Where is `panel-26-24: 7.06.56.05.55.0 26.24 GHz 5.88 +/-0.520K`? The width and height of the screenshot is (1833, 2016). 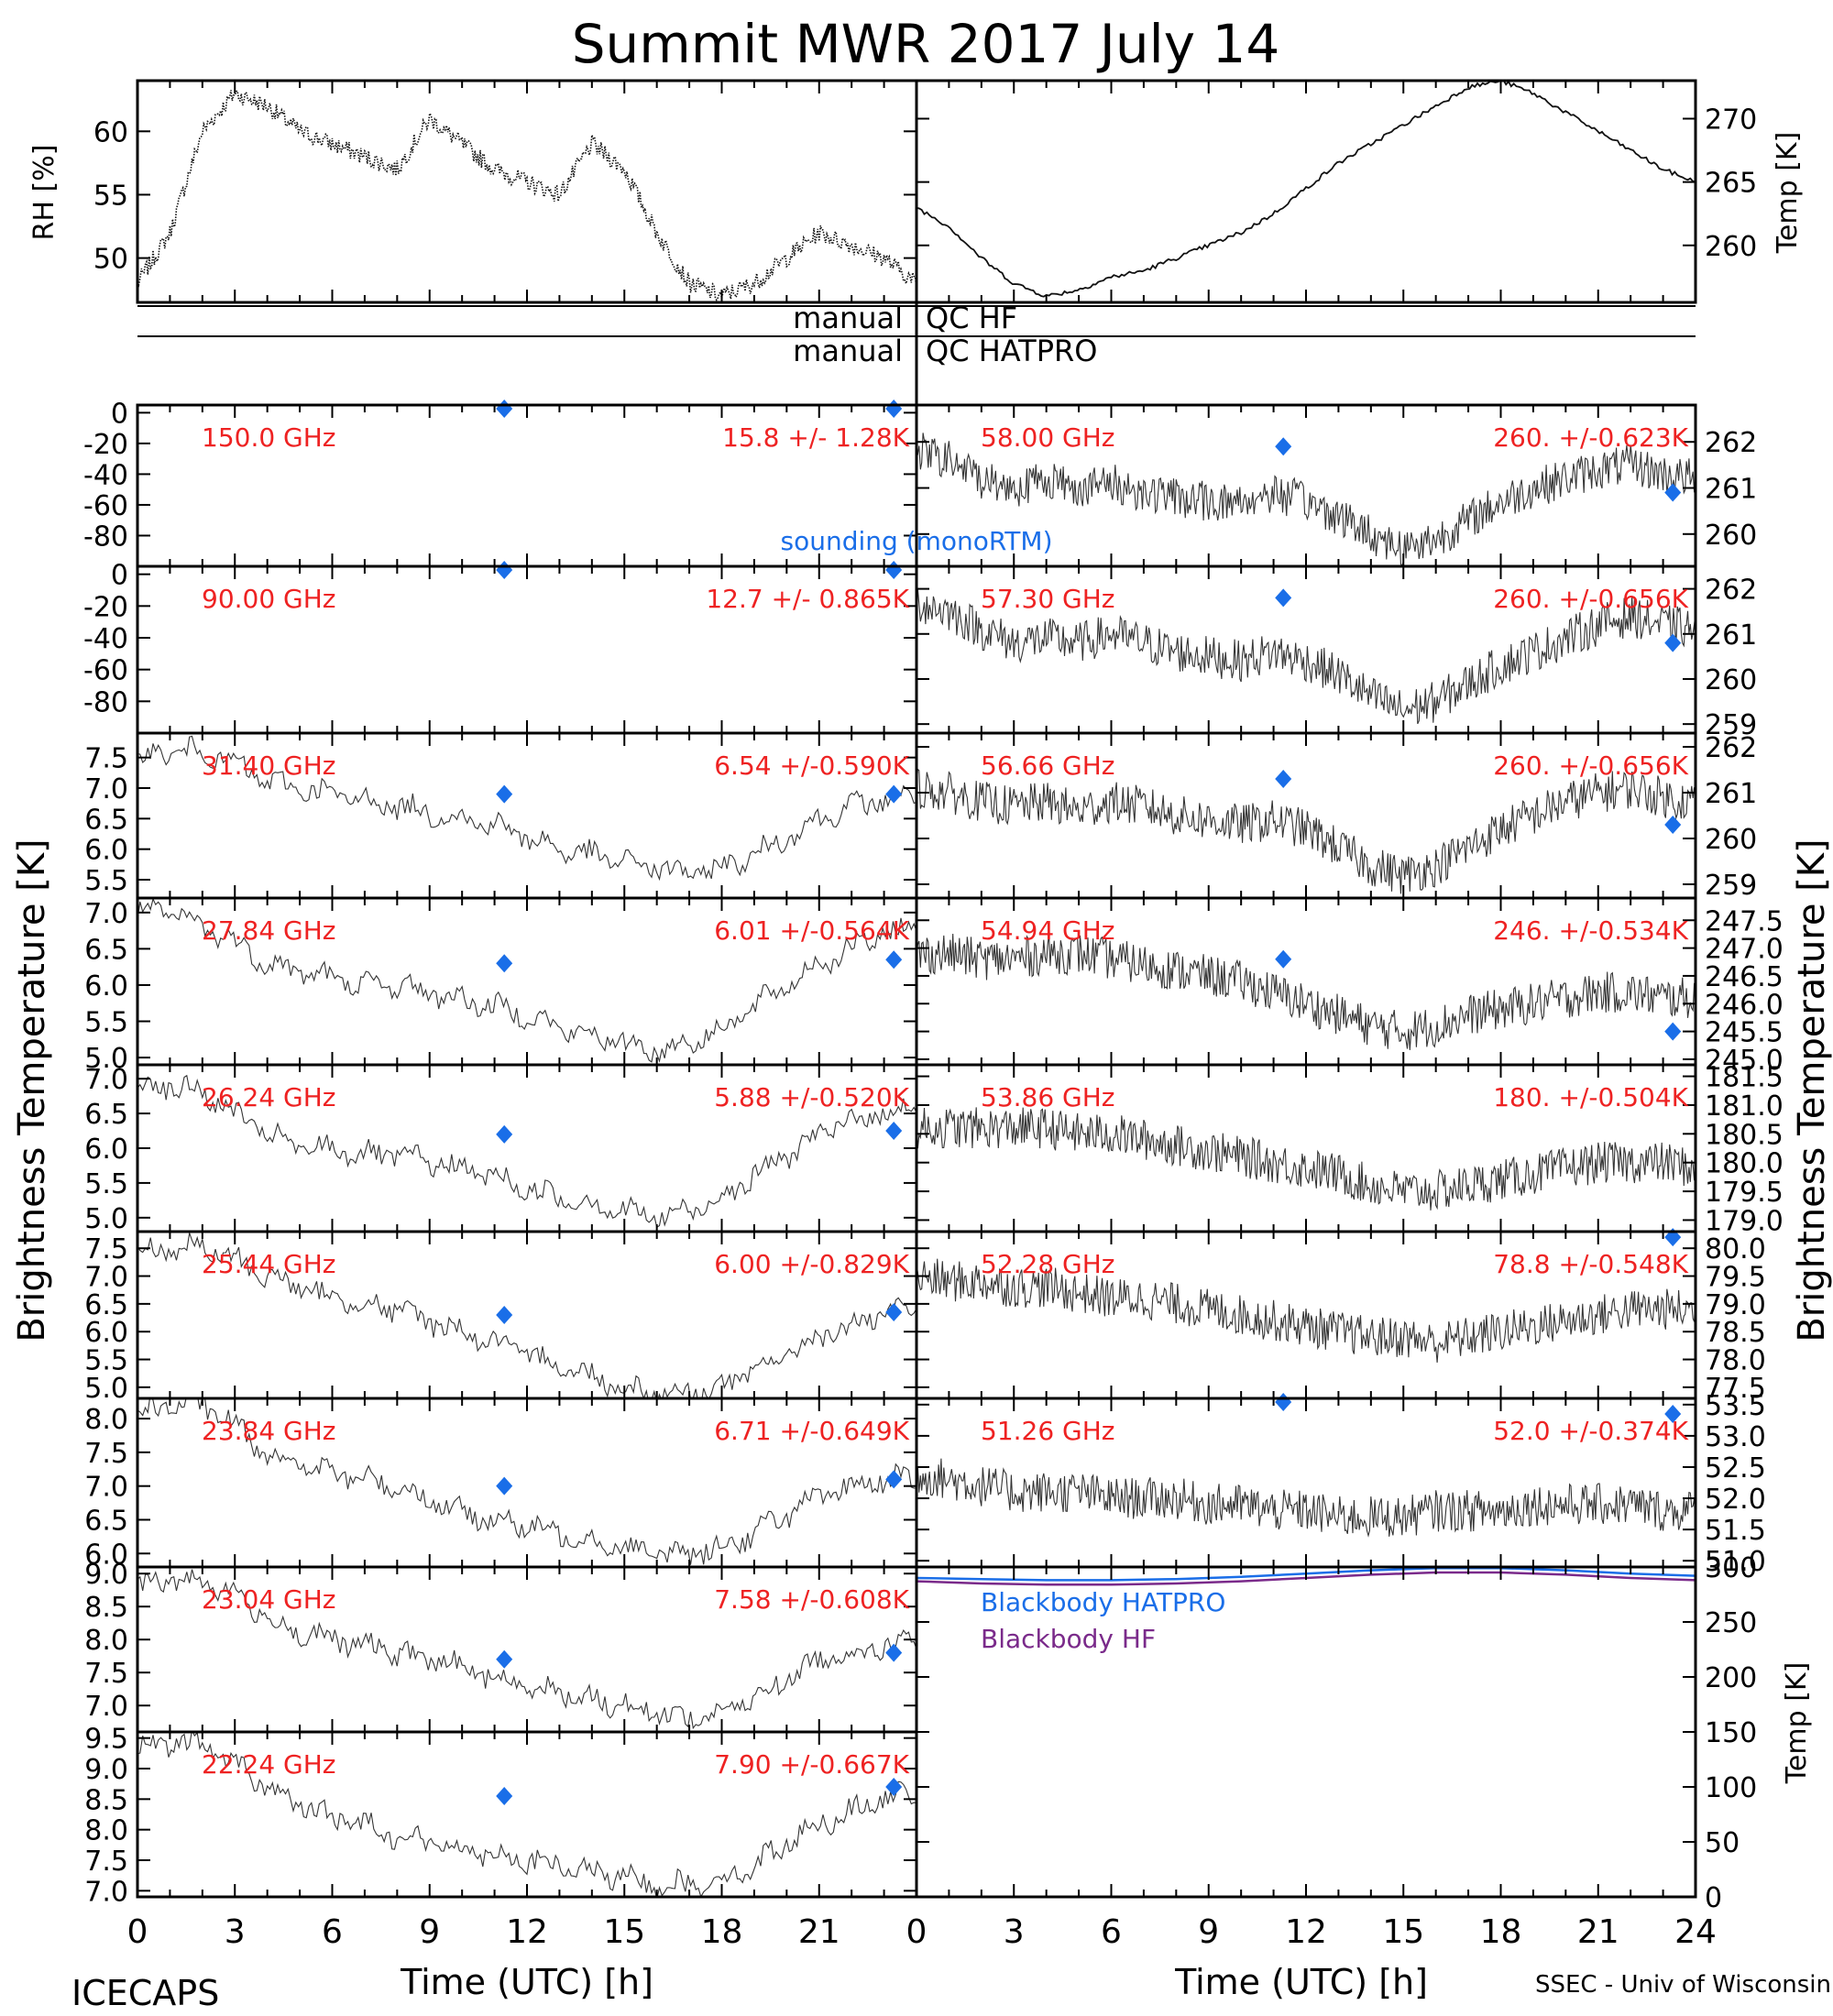 panel-26-24: 7.06.56.05.55.0 26.24 GHz 5.88 +/-0.520K is located at coordinates (501, 1149).